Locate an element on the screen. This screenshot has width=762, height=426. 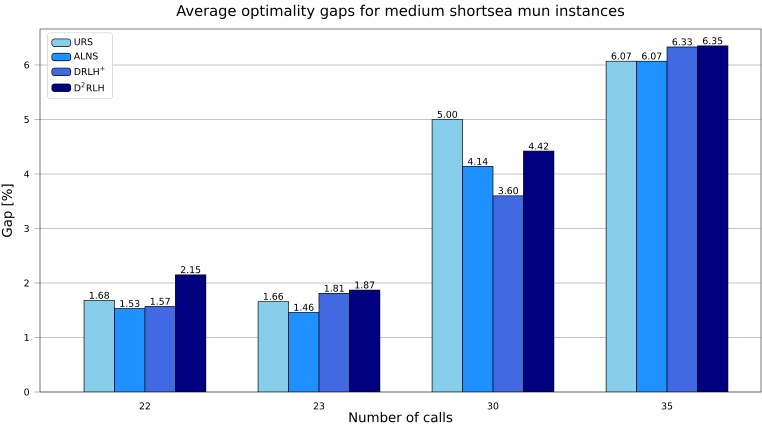
legend-label: URS is located at coordinates (83, 42).